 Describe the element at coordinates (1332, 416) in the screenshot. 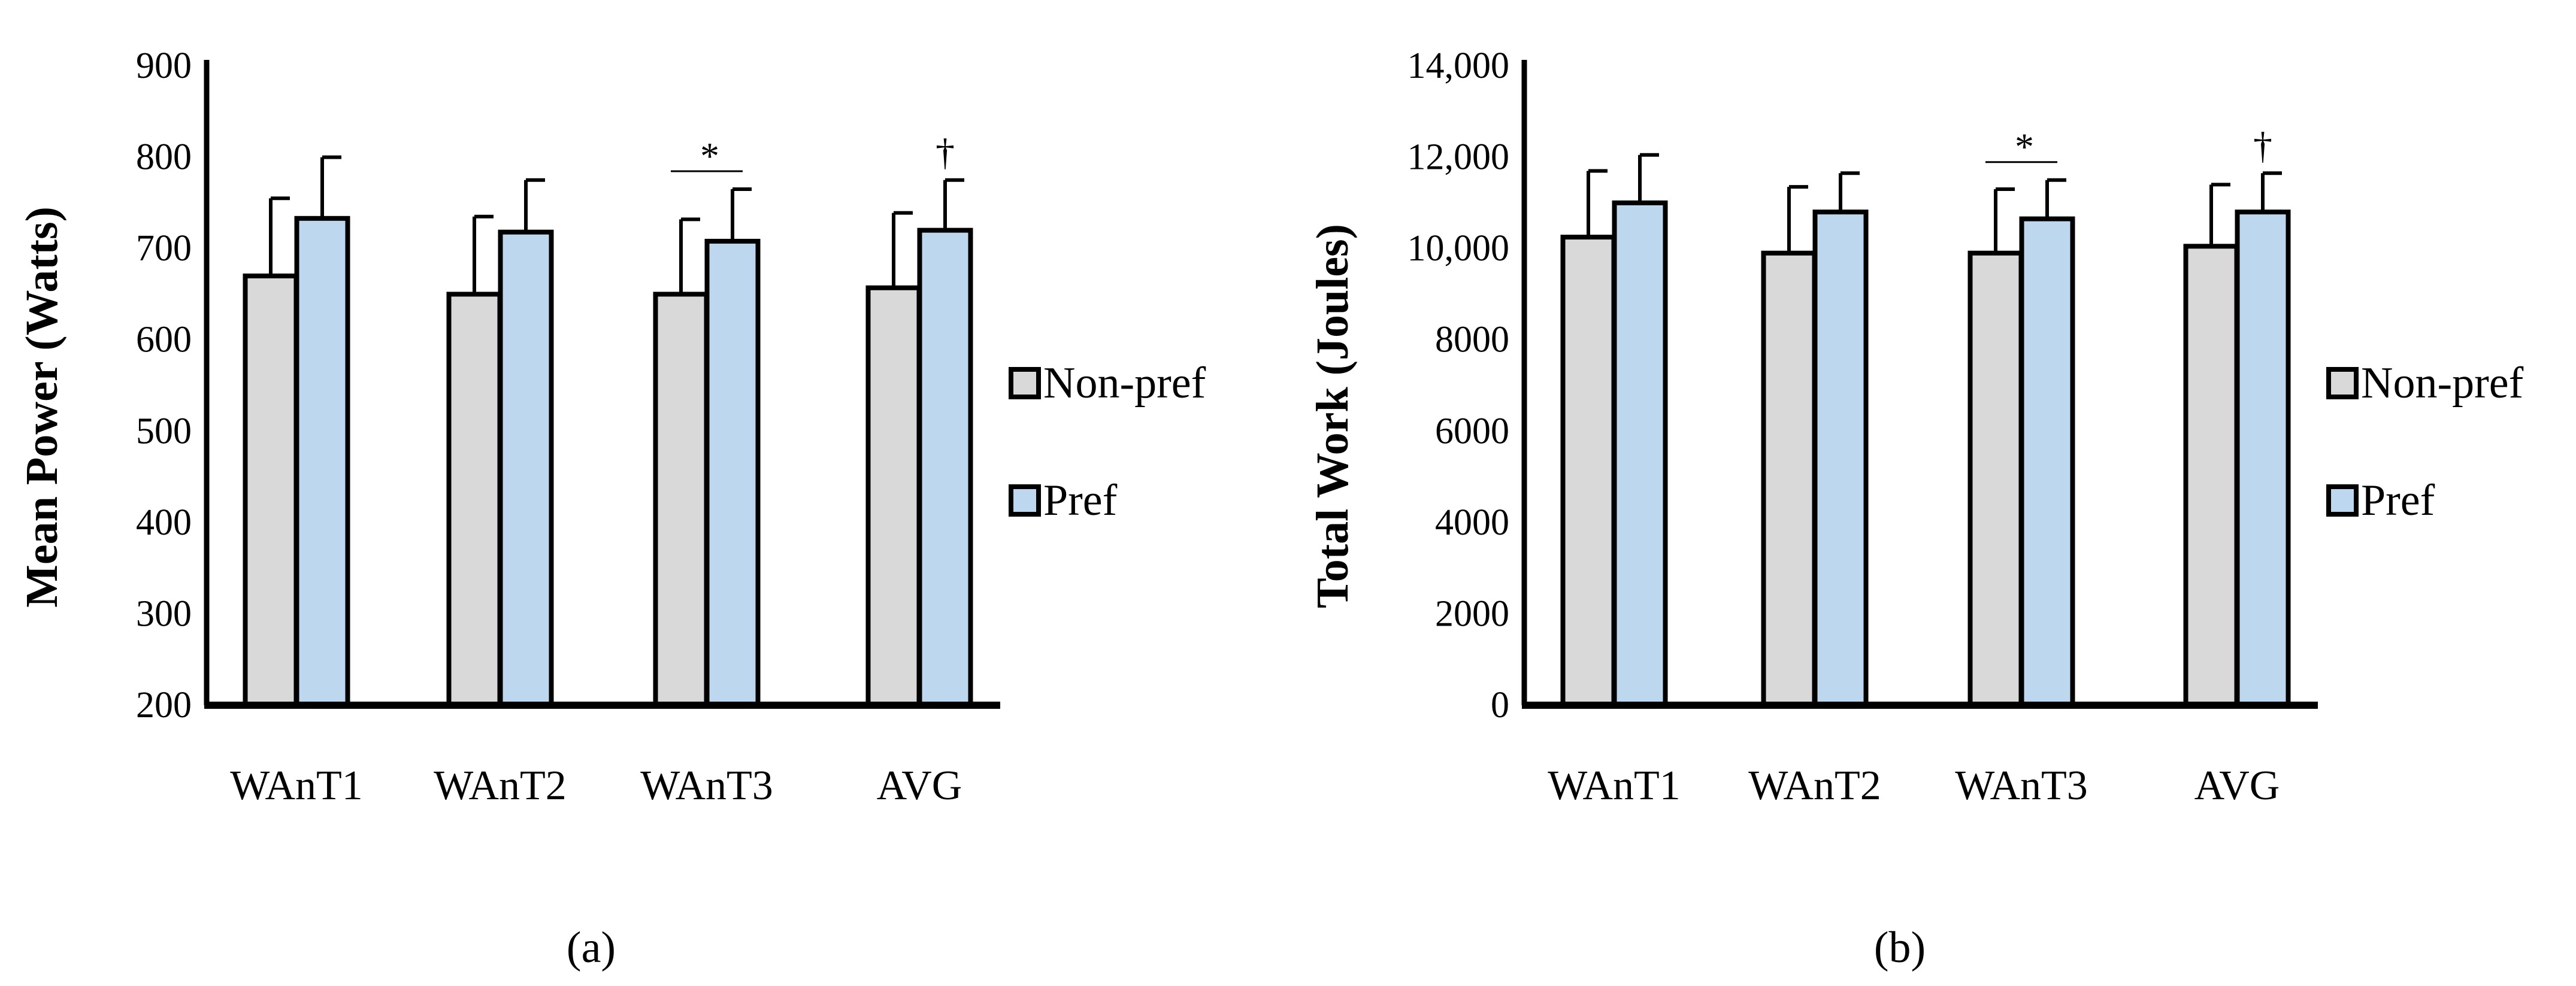

I see `y-axis-title: Total Work (Joules)` at that location.